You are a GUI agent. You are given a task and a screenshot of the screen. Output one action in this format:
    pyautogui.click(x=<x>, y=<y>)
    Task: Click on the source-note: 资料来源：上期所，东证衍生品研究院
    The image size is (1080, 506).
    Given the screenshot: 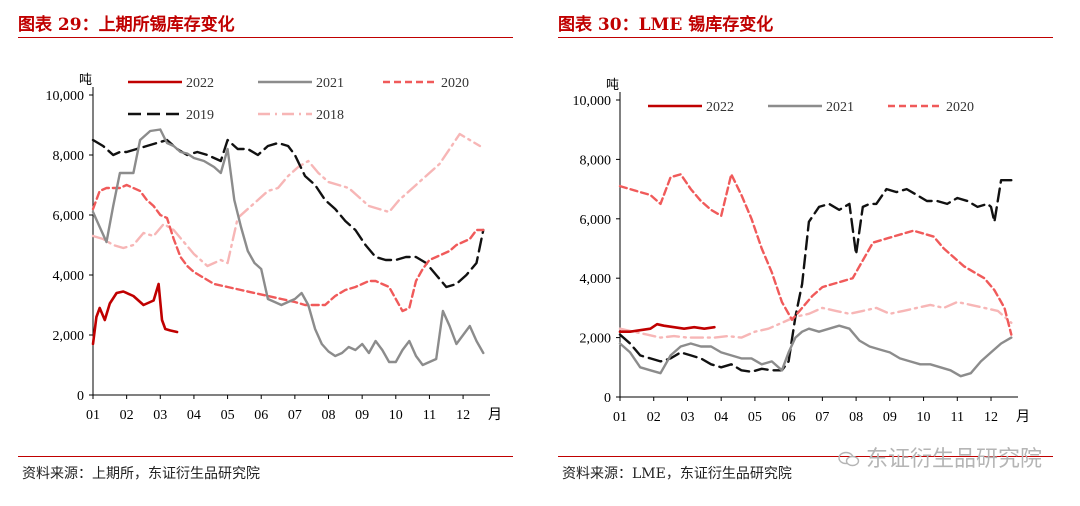 What is the action you would take?
    pyautogui.click(x=141, y=474)
    